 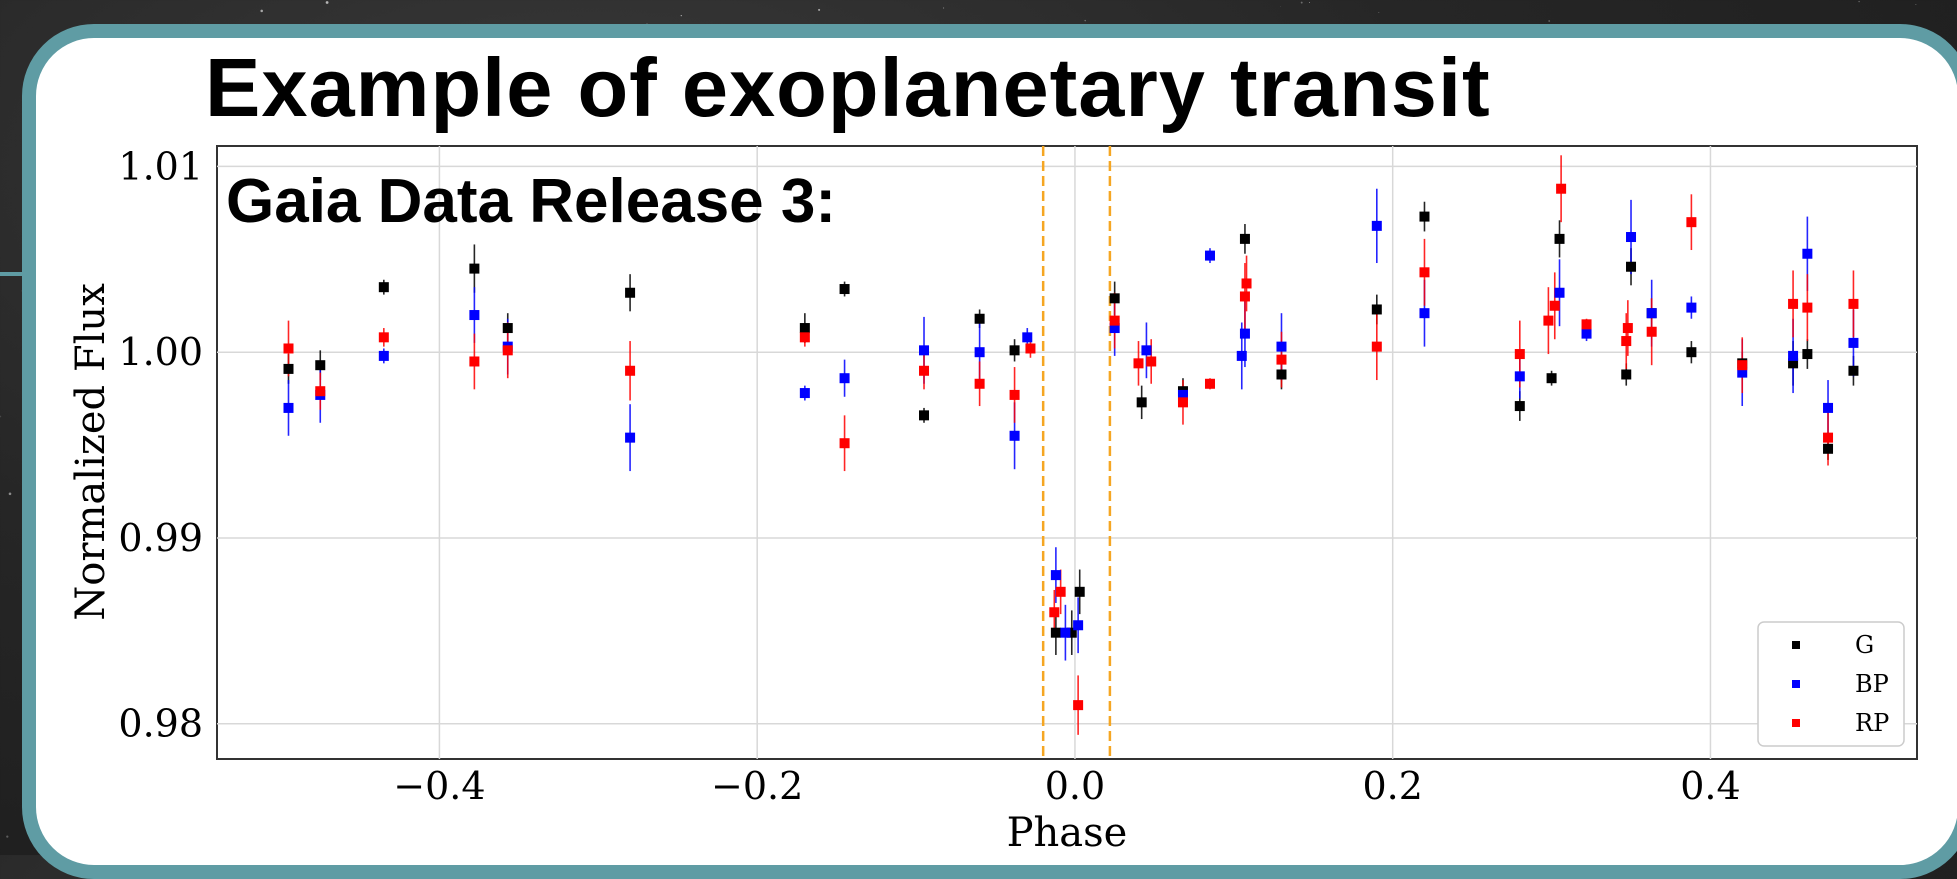 I want to click on x-axis-label: Phase, so click(x=1067, y=832).